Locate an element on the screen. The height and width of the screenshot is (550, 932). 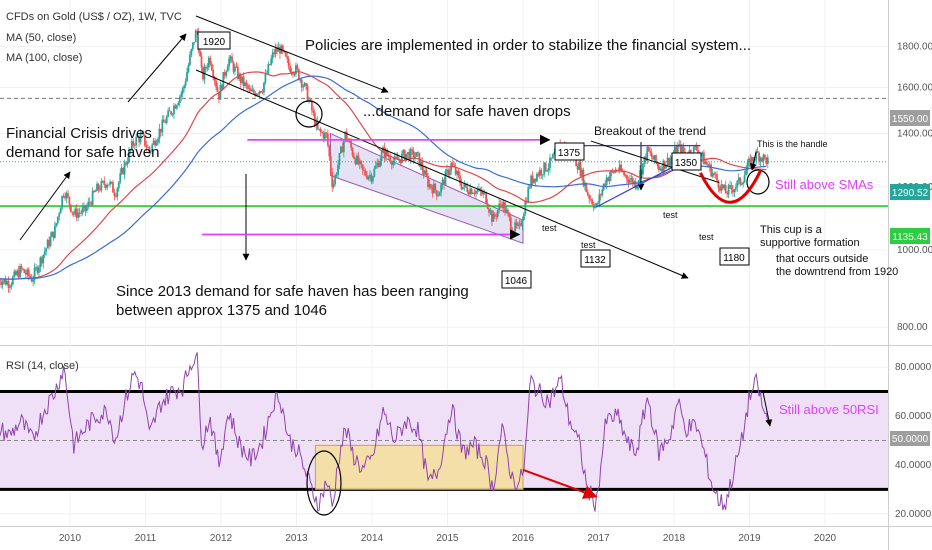
ma100-legend: MA (100, close) is located at coordinates (44, 58).